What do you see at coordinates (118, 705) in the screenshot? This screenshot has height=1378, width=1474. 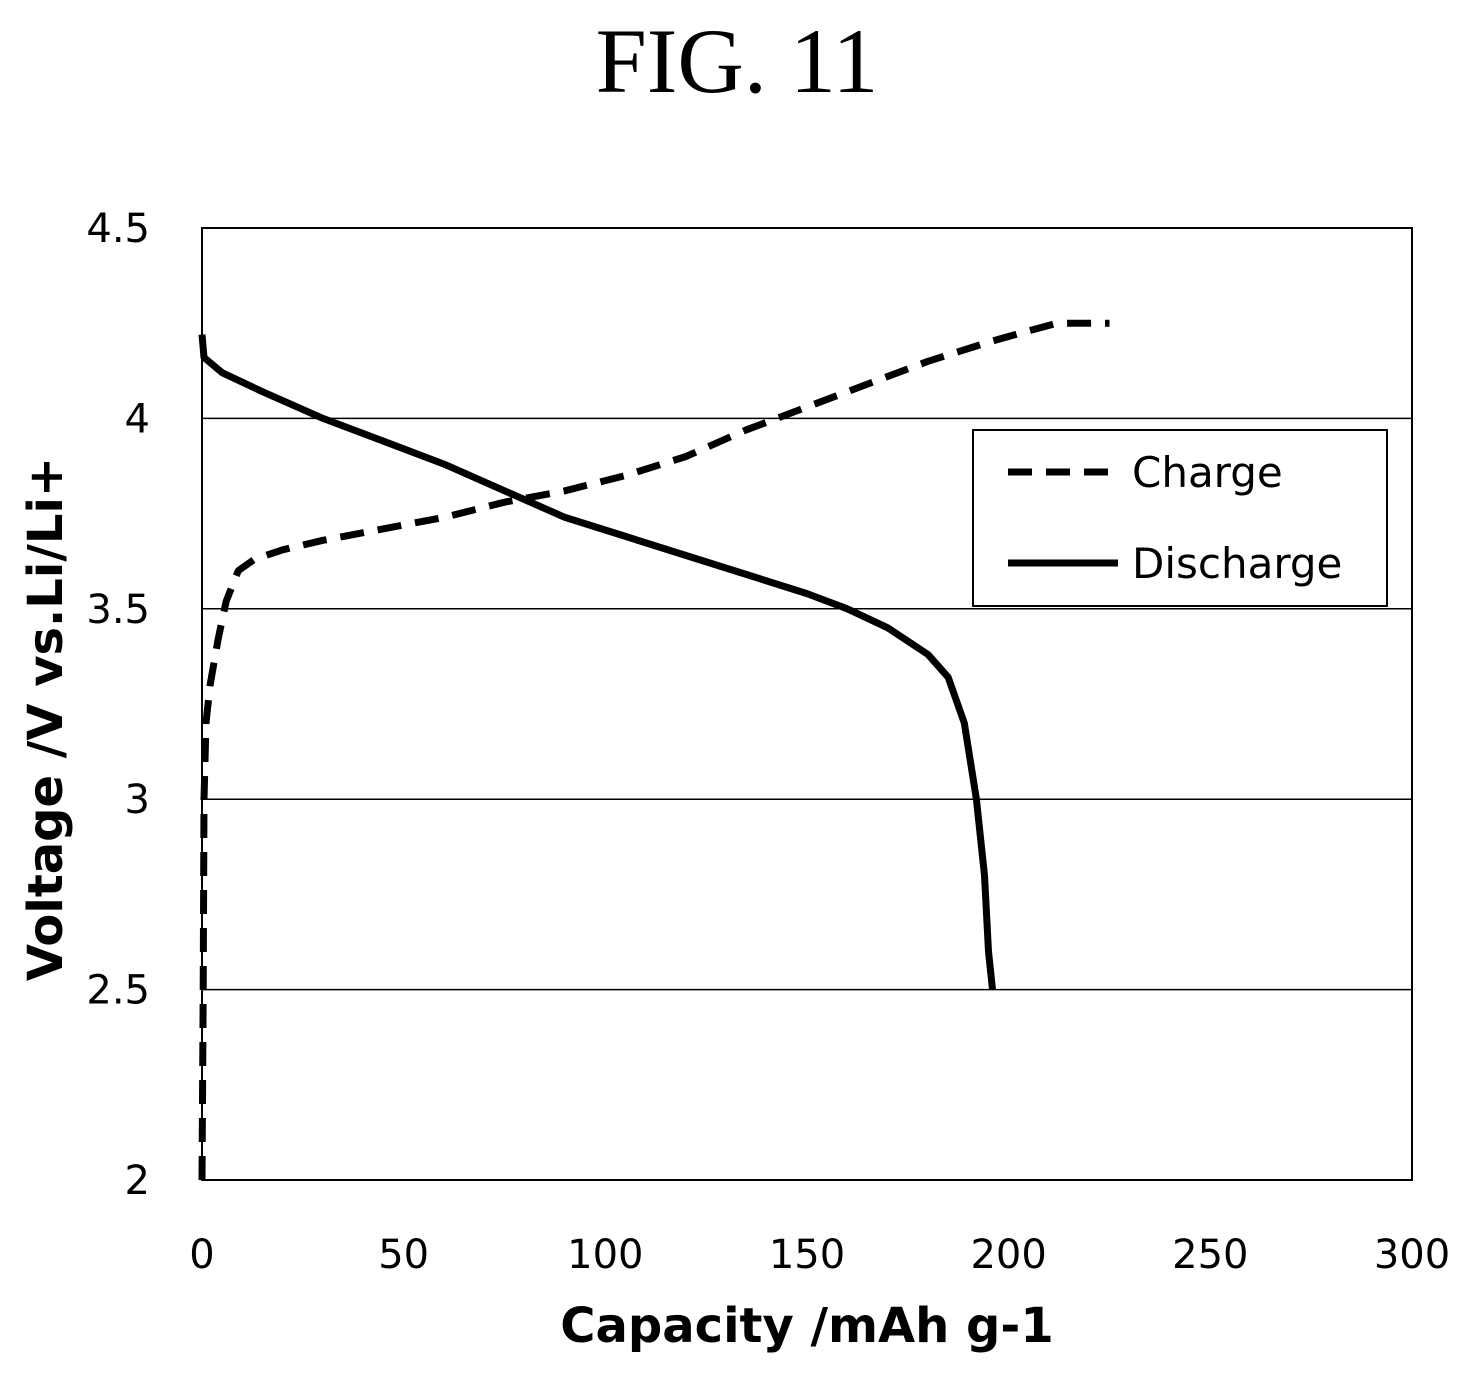 I see `y-axis-ticks: 2 2.5 3 3.5 4 4.5` at bounding box center [118, 705].